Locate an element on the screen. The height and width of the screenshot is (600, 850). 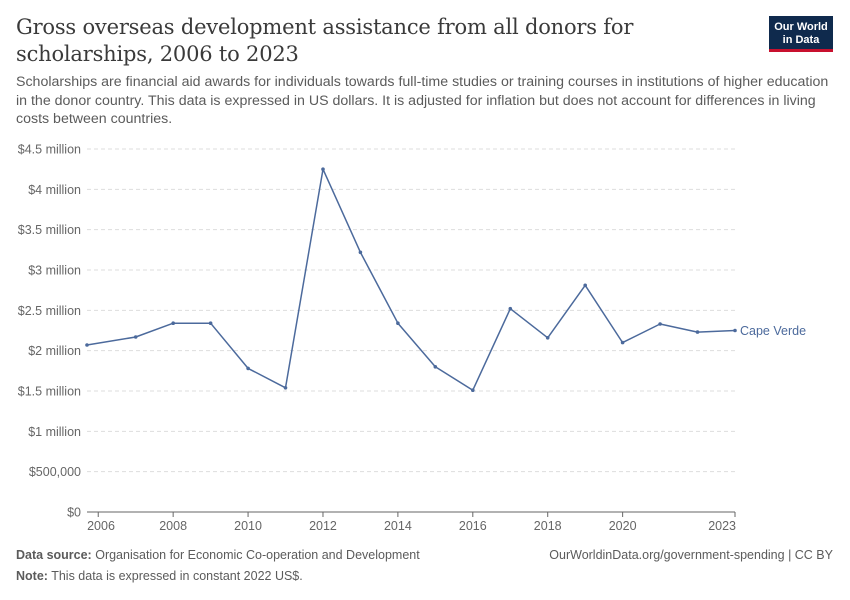
x-tick-label: 2020 is located at coordinates (623, 526).